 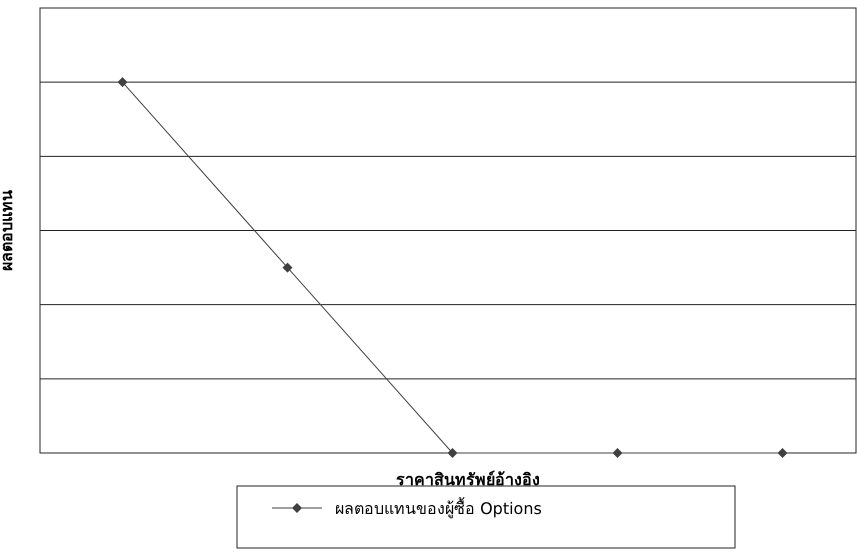 I want to click on legend-label: ผลตอบแทนของผู้ซื้อ Options, so click(x=438, y=508).